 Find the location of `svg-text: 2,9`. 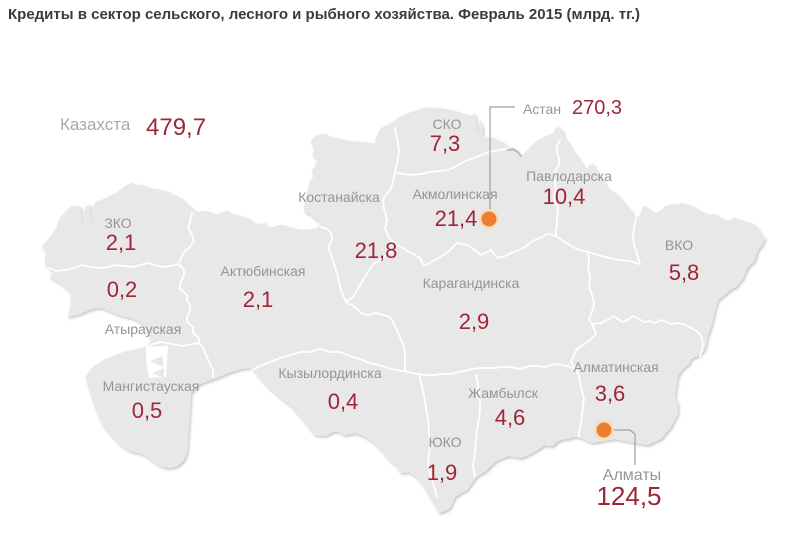

svg-text: 2,9 is located at coordinates (474, 321).